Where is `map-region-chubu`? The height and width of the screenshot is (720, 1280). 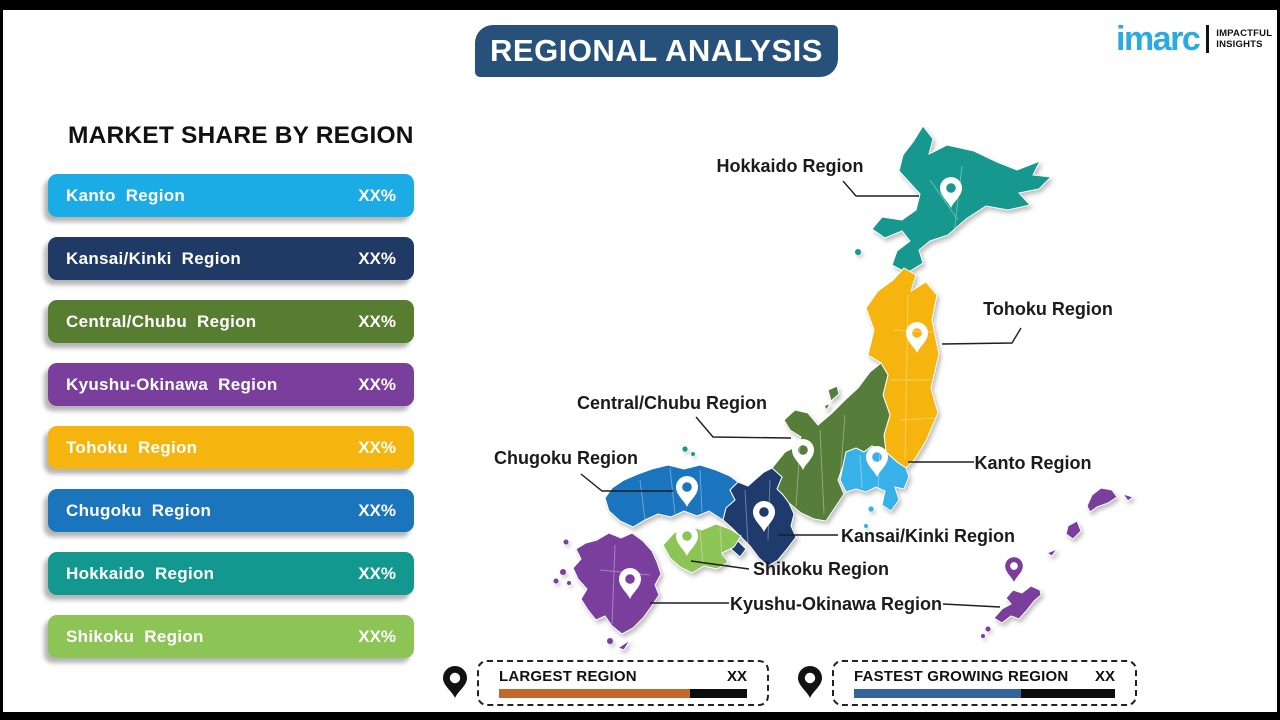
map-region-chubu is located at coordinates (831, 442).